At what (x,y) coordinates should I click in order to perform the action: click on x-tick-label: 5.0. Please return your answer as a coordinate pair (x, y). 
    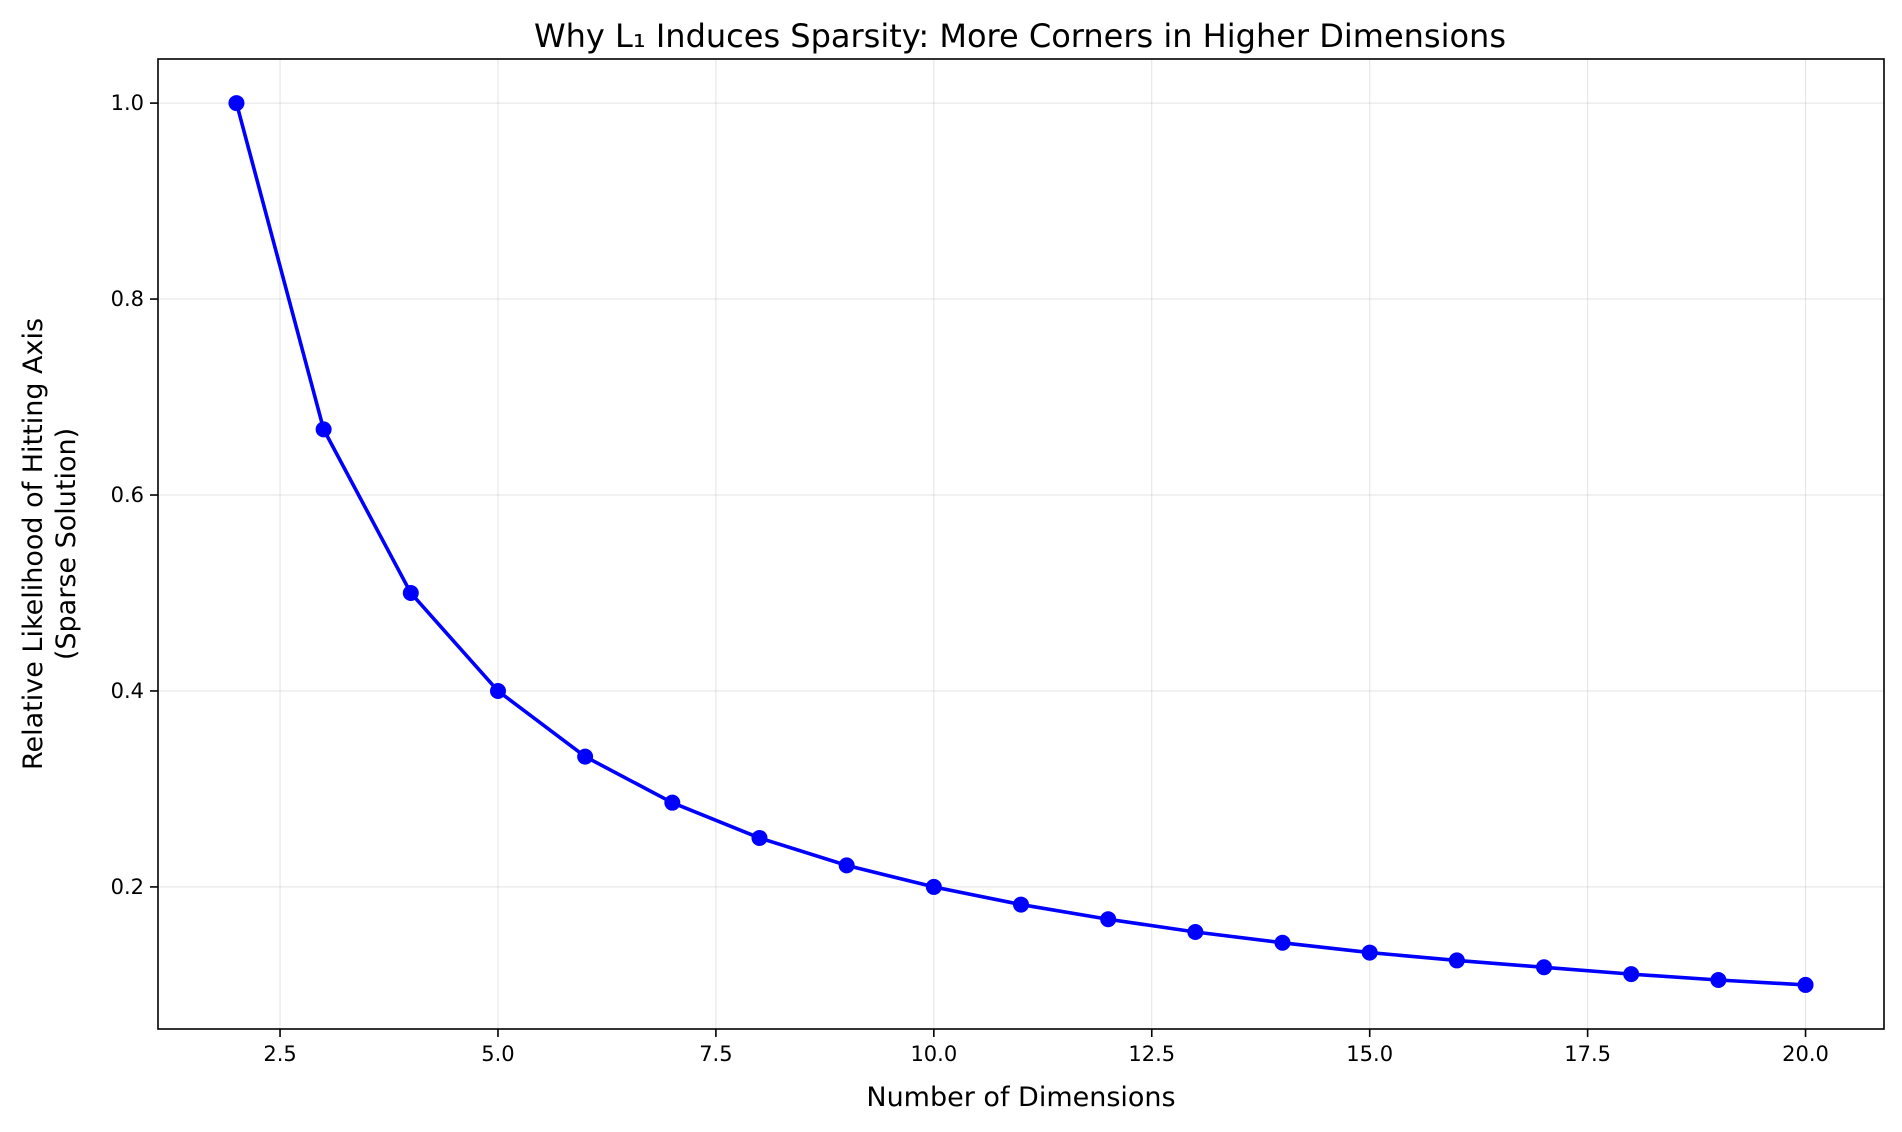
    Looking at the image, I should click on (497, 1054).